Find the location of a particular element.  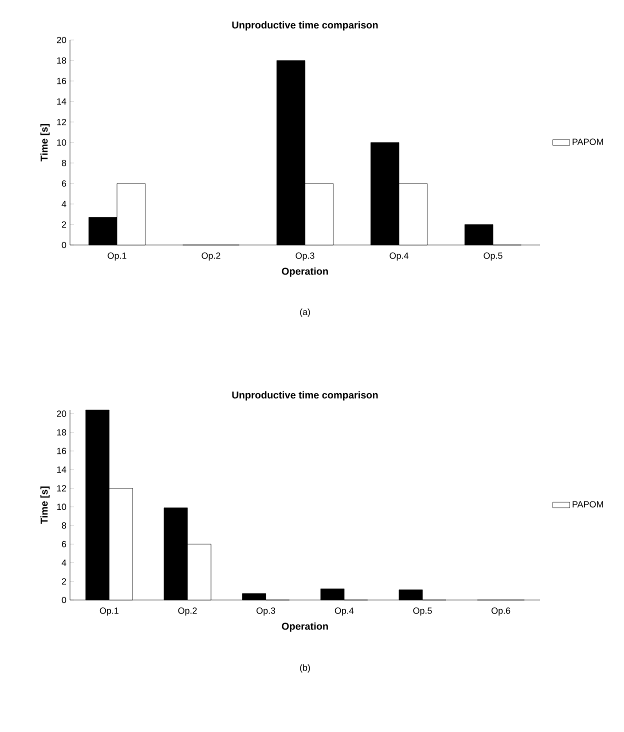

x-tick-label: Op.6 is located at coordinates (501, 612).